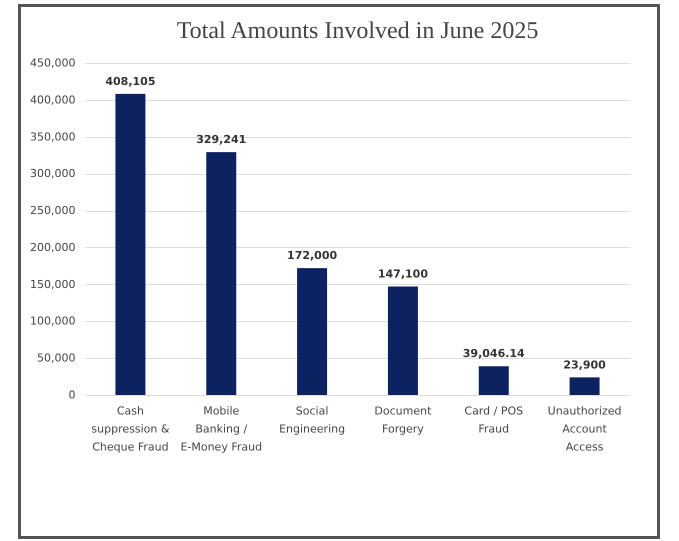 This screenshot has height=541, width=679. What do you see at coordinates (403, 420) in the screenshot?
I see `x-tick-label: Document Forgery` at bounding box center [403, 420].